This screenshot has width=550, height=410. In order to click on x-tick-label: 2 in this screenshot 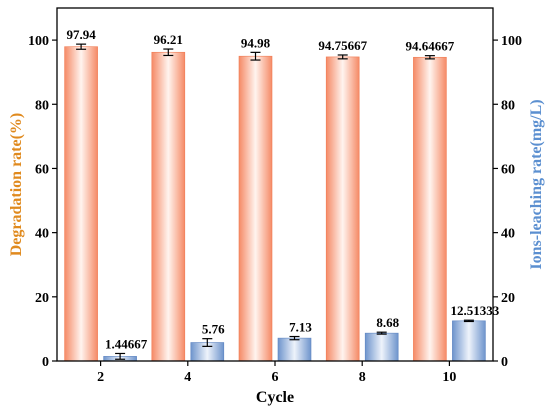, I will do `click(100, 377)`.